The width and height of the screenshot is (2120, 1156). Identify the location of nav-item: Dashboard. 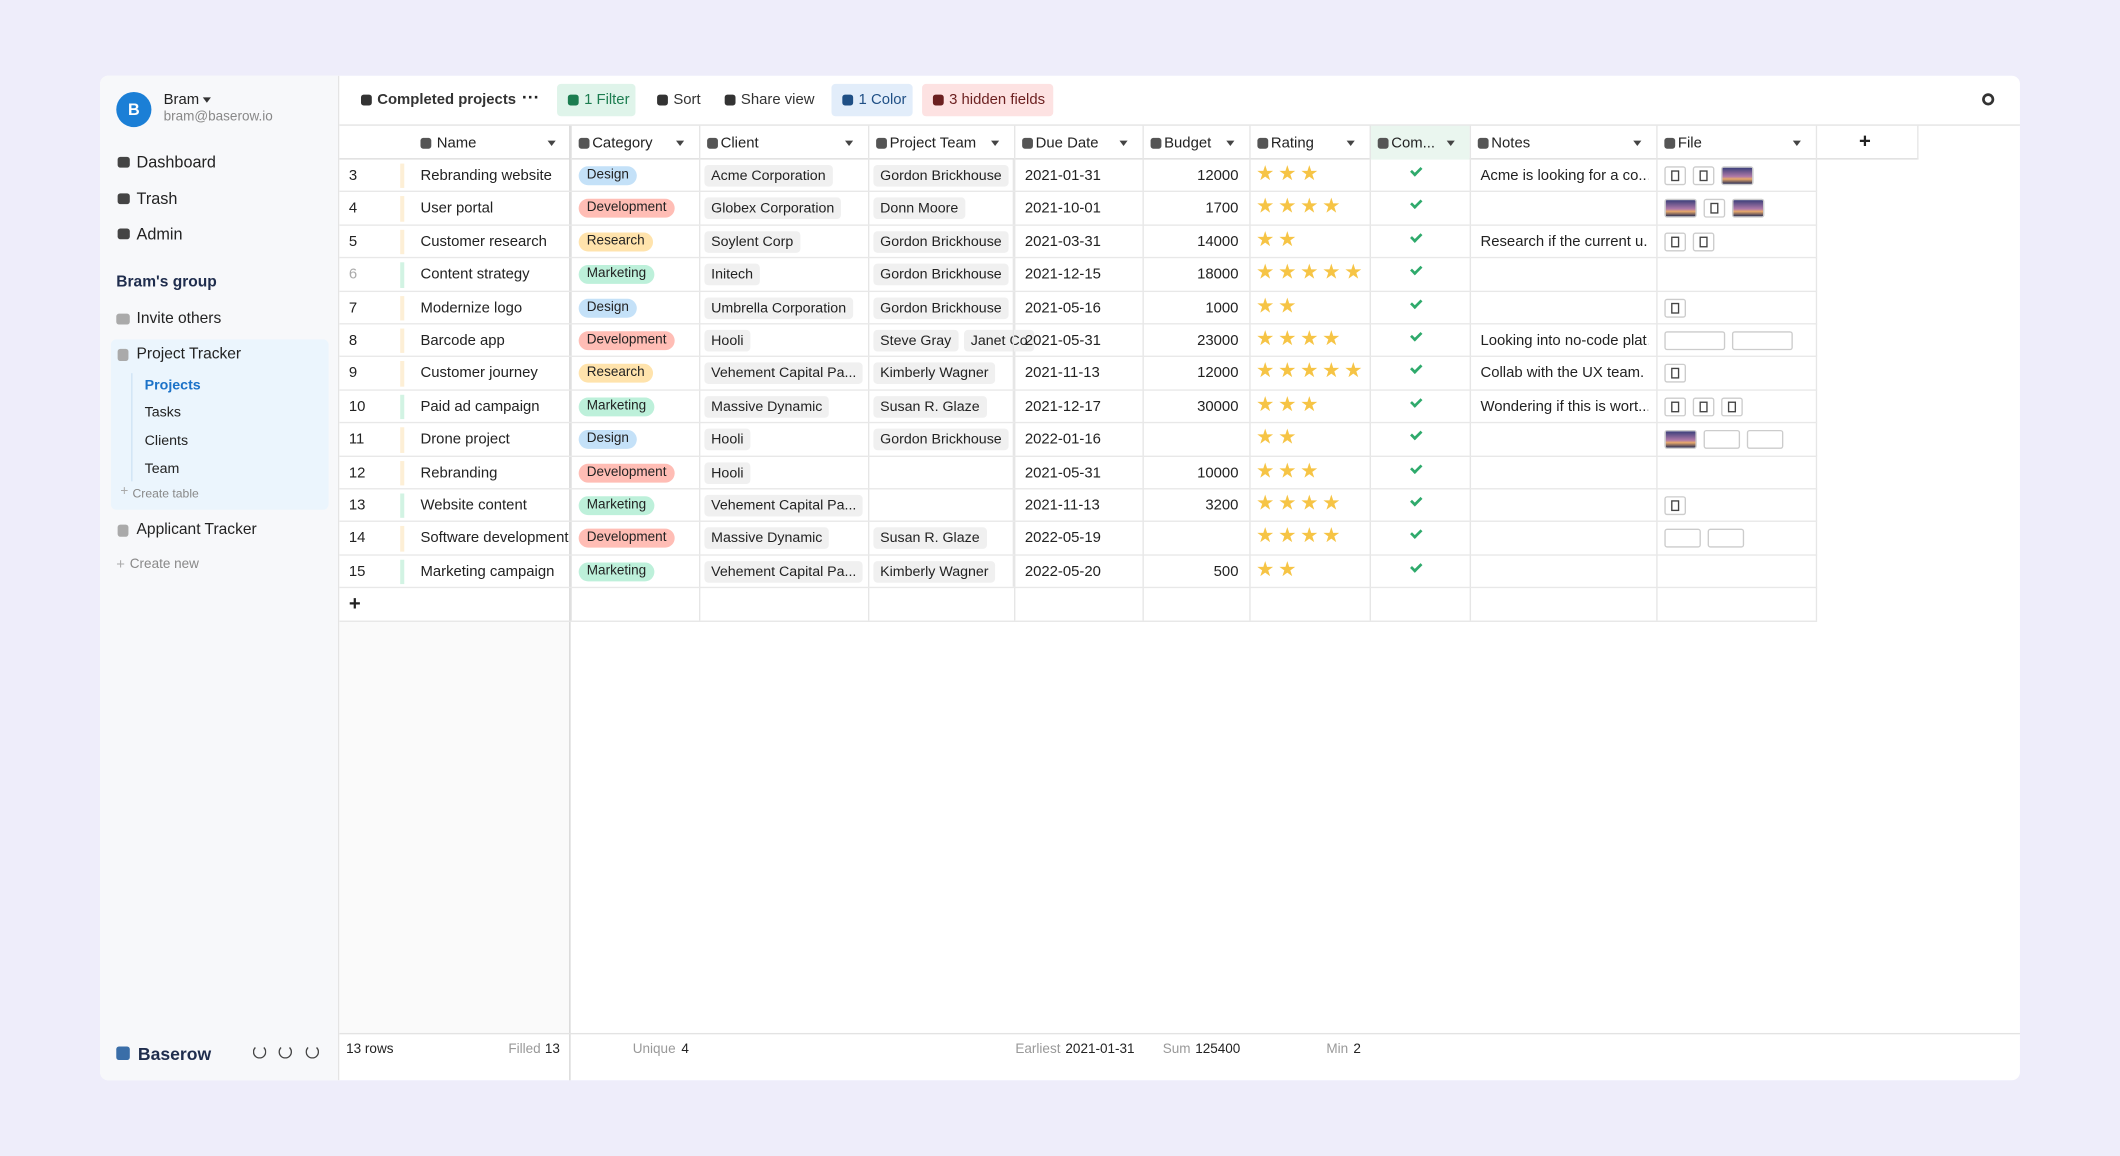
(176, 162).